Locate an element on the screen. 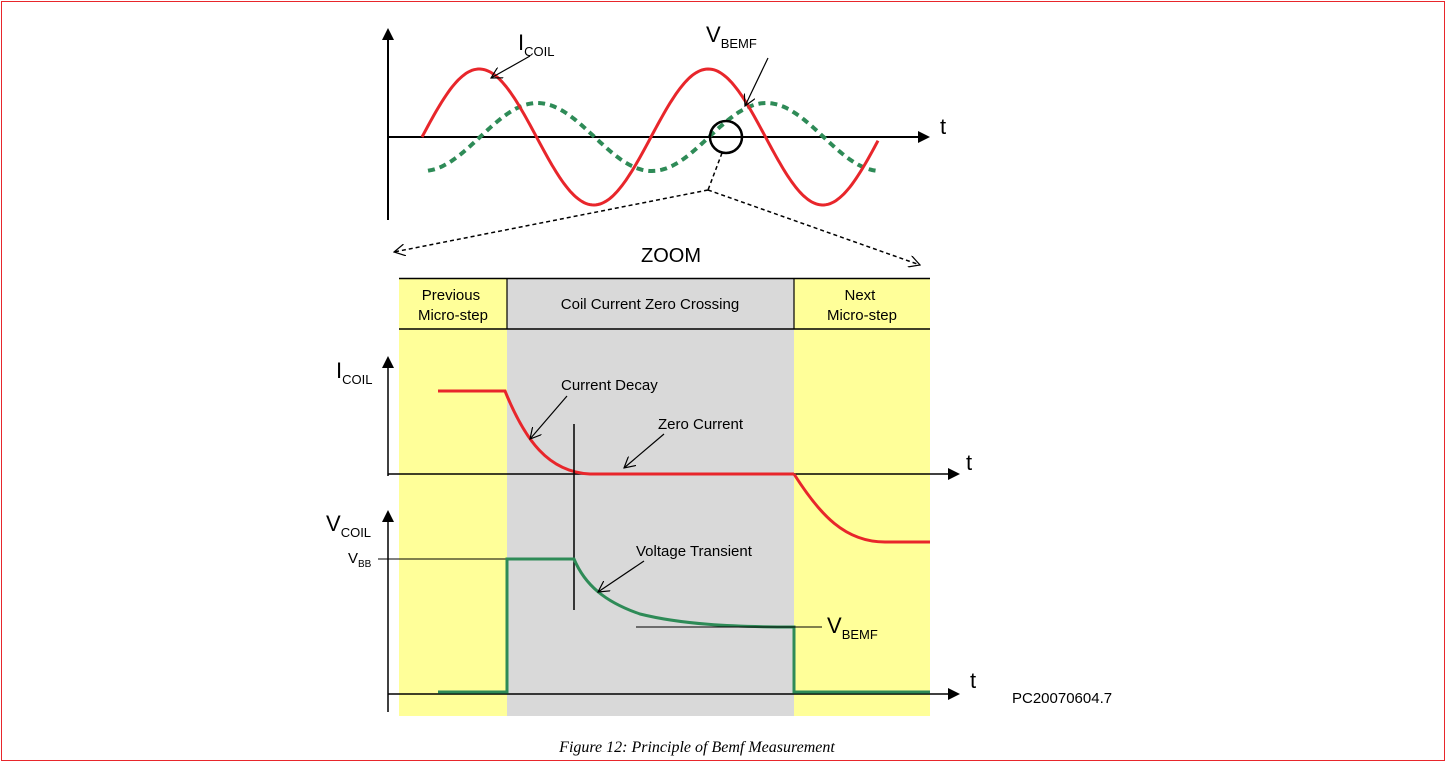 The image size is (1448, 763). current-decay-label: Current Decay is located at coordinates (609, 385).